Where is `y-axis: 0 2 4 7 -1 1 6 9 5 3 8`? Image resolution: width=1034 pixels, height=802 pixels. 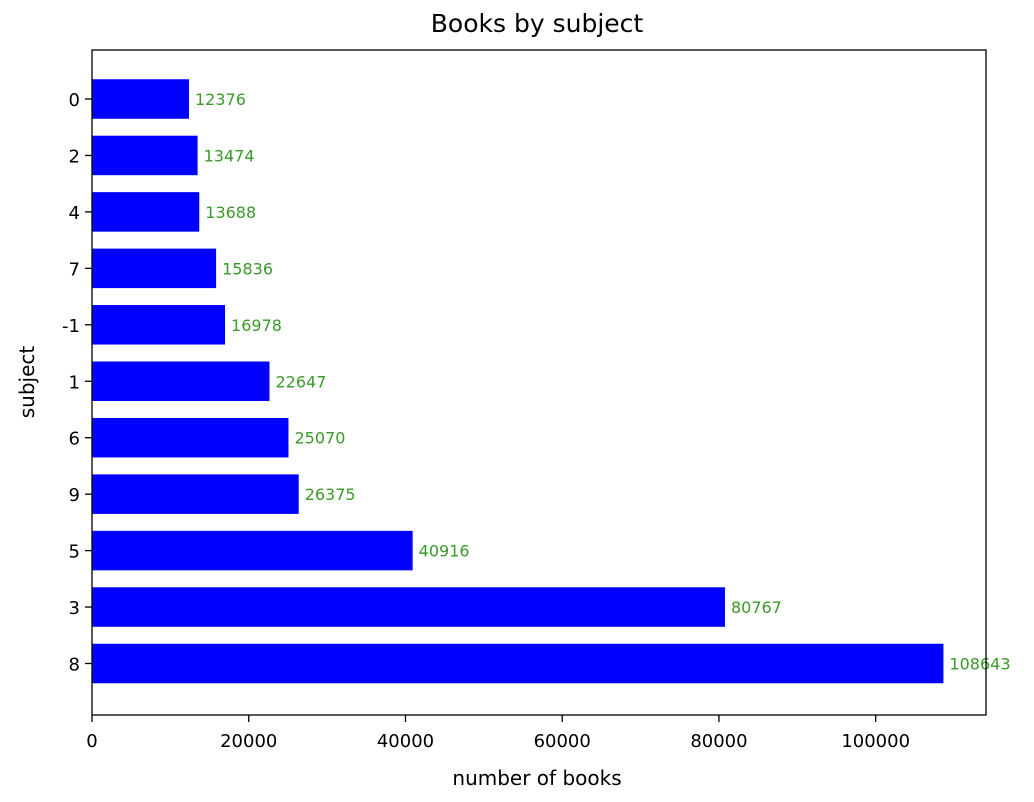
y-axis: 0 2 4 7 -1 1 6 9 5 3 8 is located at coordinates (77, 383).